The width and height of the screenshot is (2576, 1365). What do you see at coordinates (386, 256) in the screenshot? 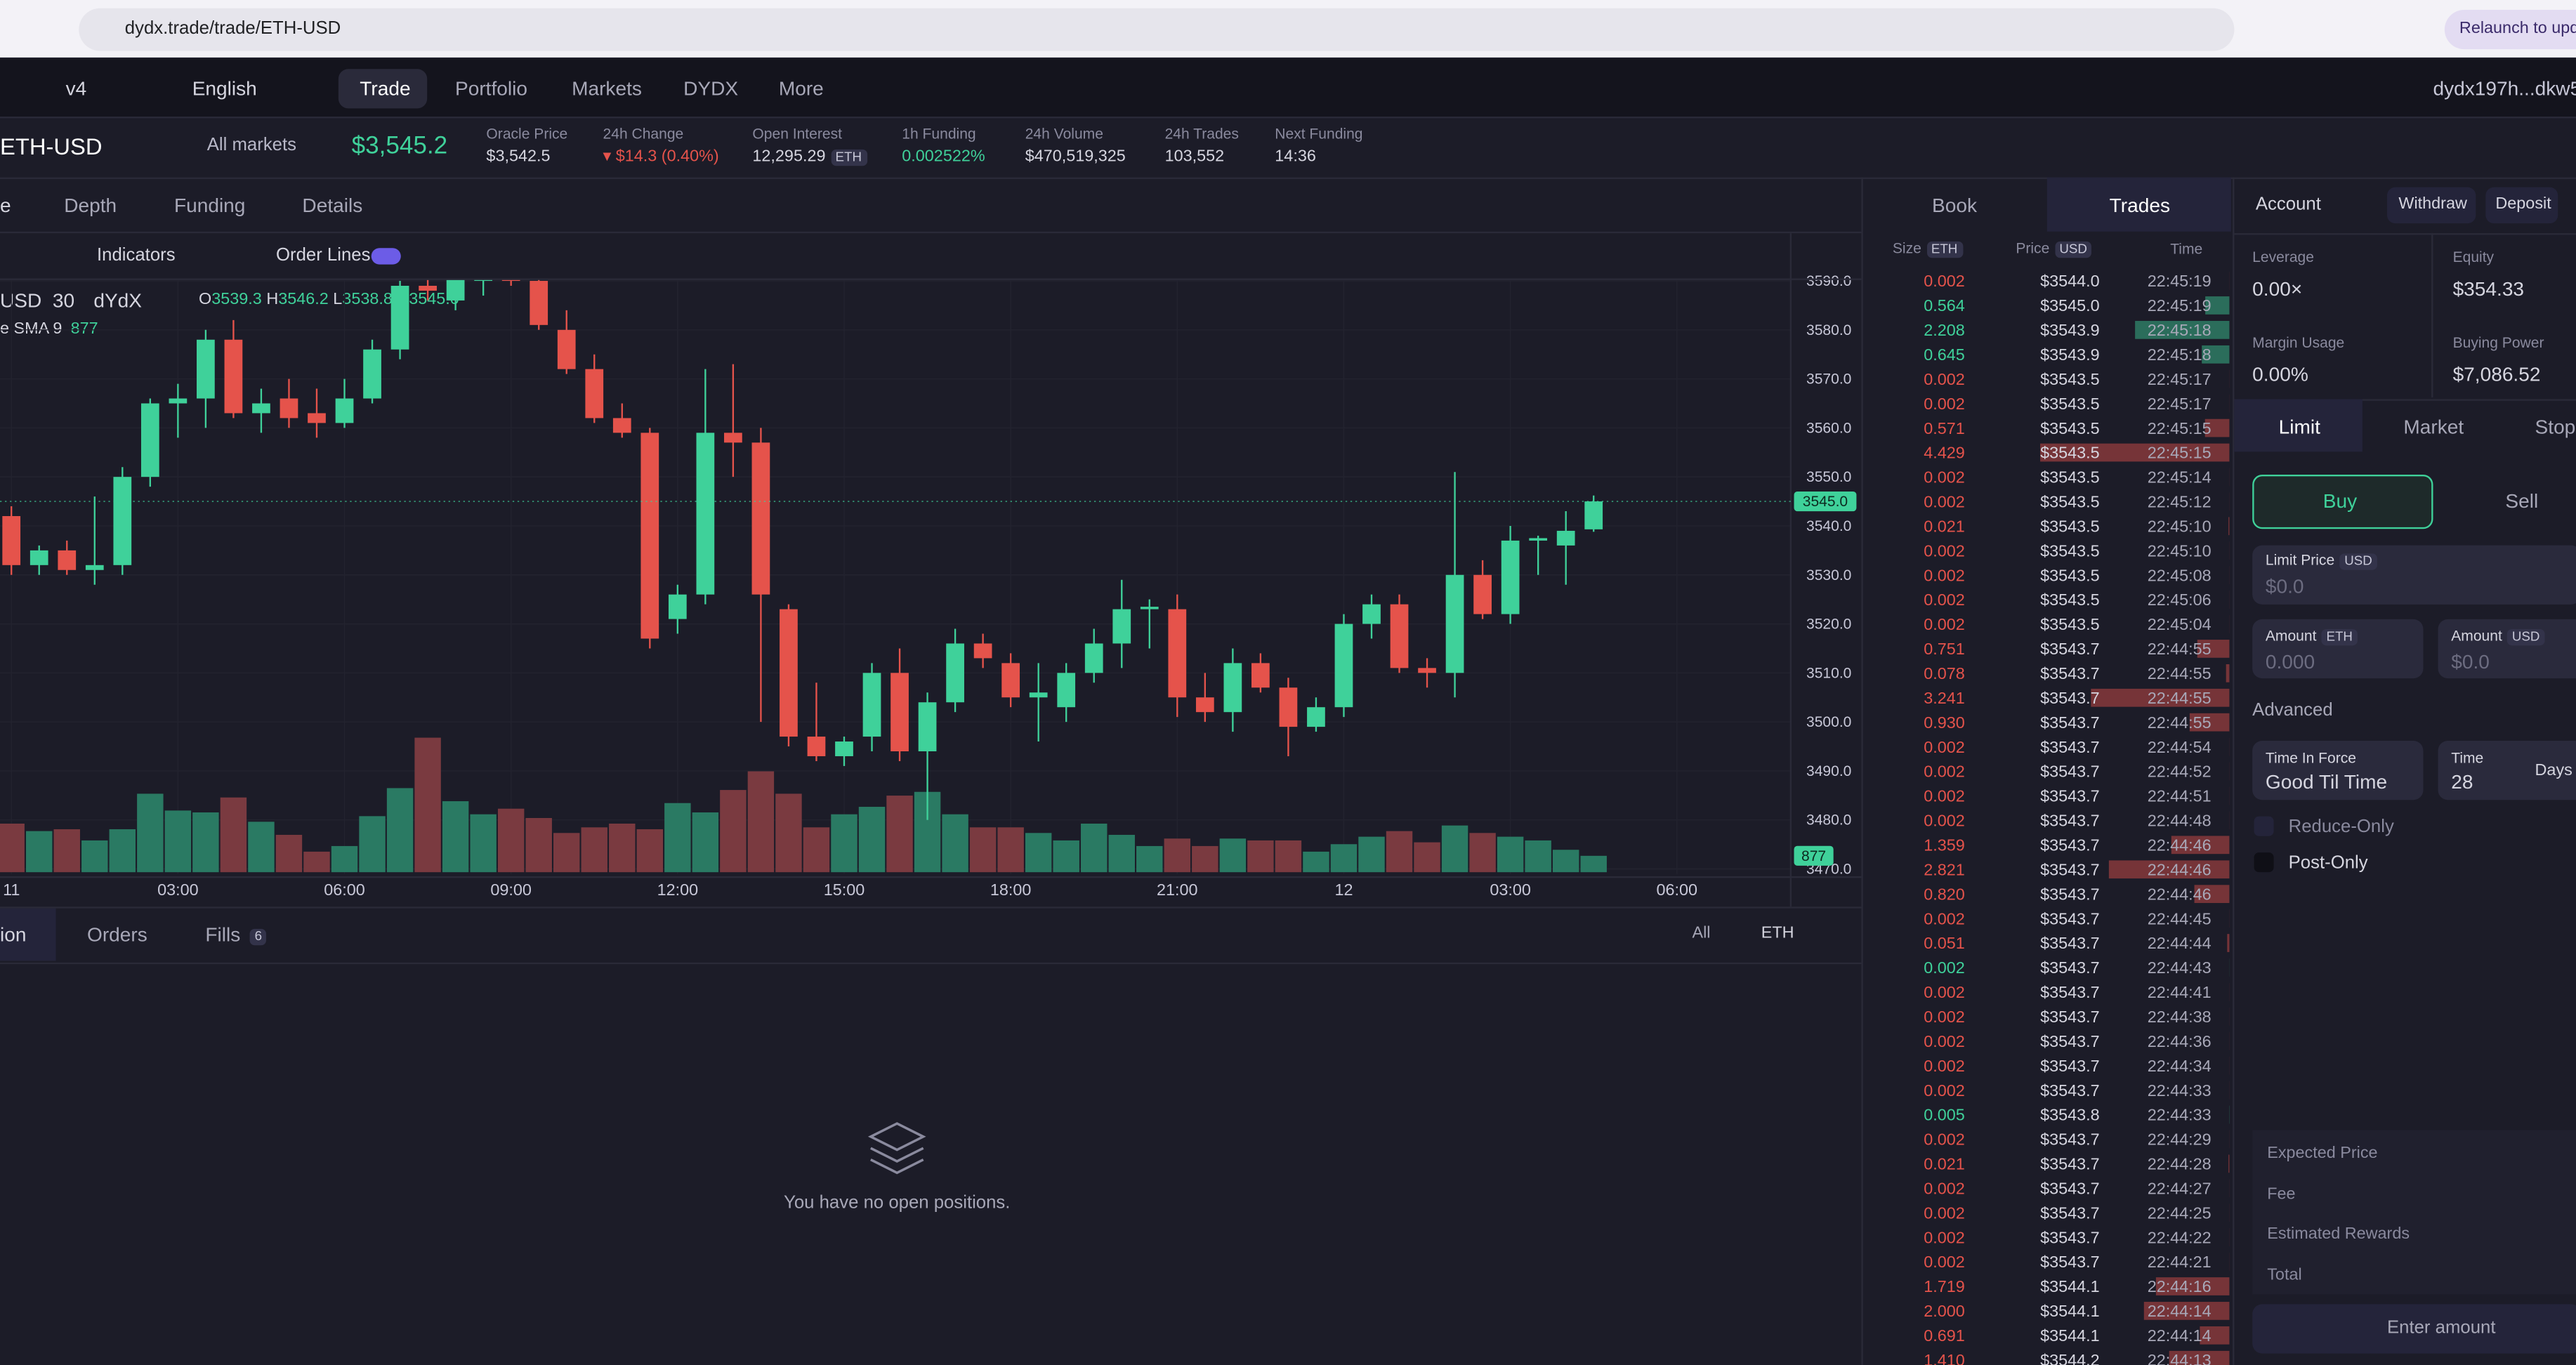
I see `toggle` at bounding box center [386, 256].